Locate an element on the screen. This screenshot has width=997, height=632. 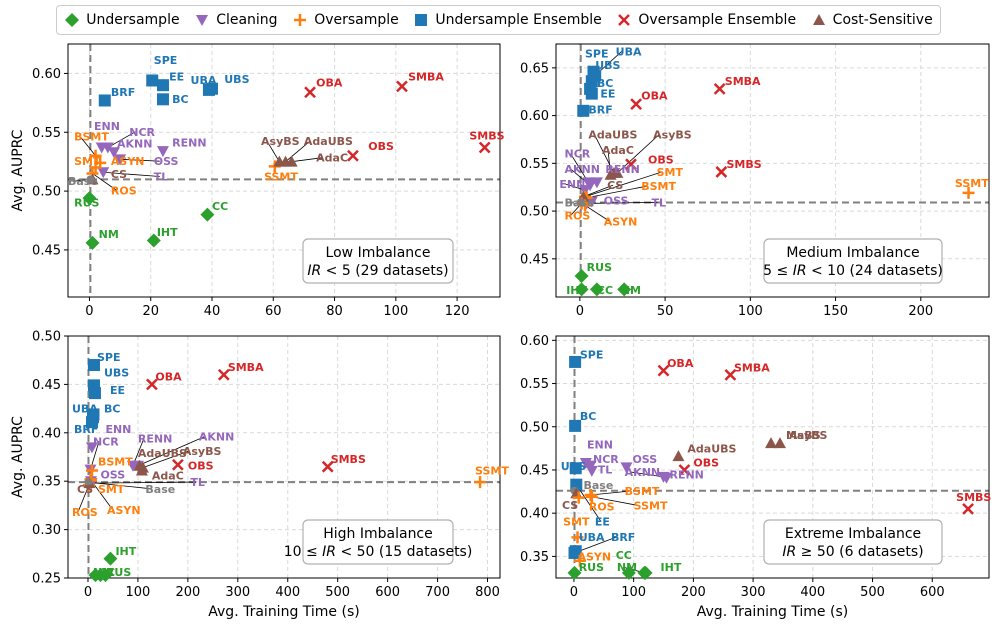
point-ssmt is located at coordinates (968, 192).